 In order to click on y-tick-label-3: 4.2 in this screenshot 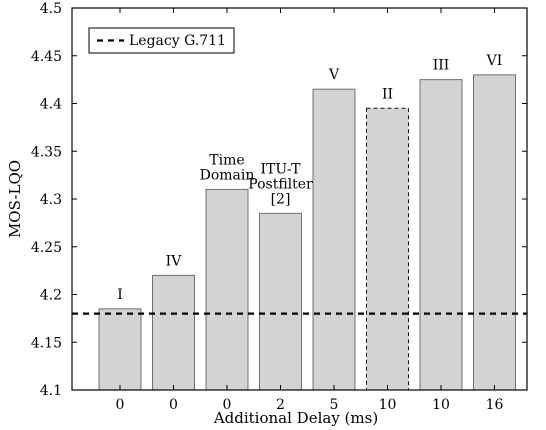, I will do `click(51, 296)`.